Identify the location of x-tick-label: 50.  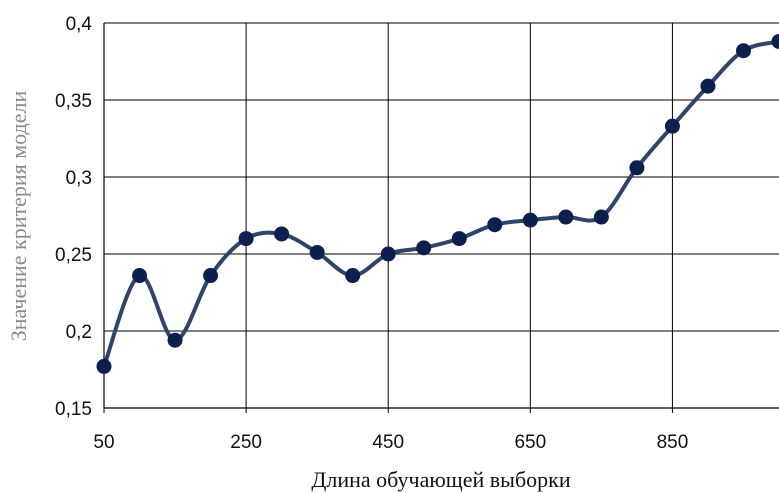
(103, 442).